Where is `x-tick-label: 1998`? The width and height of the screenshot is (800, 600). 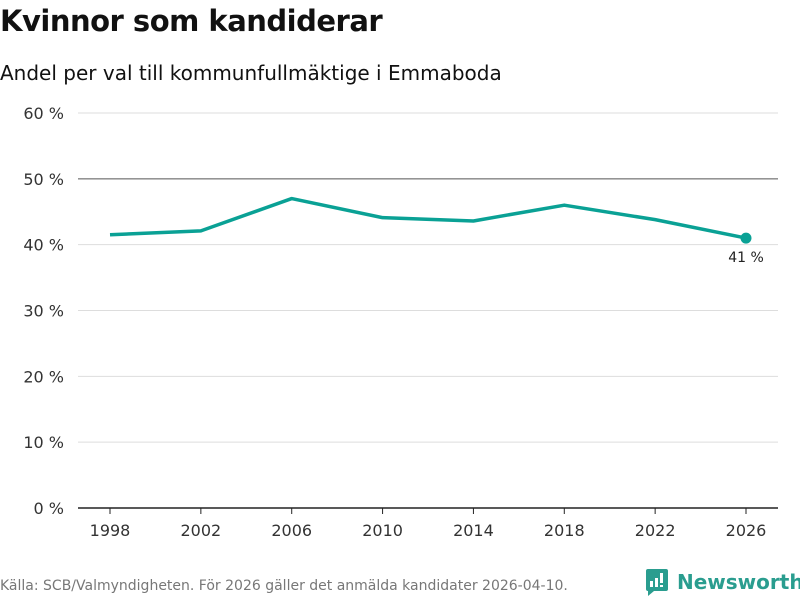 x-tick-label: 1998 is located at coordinates (110, 530).